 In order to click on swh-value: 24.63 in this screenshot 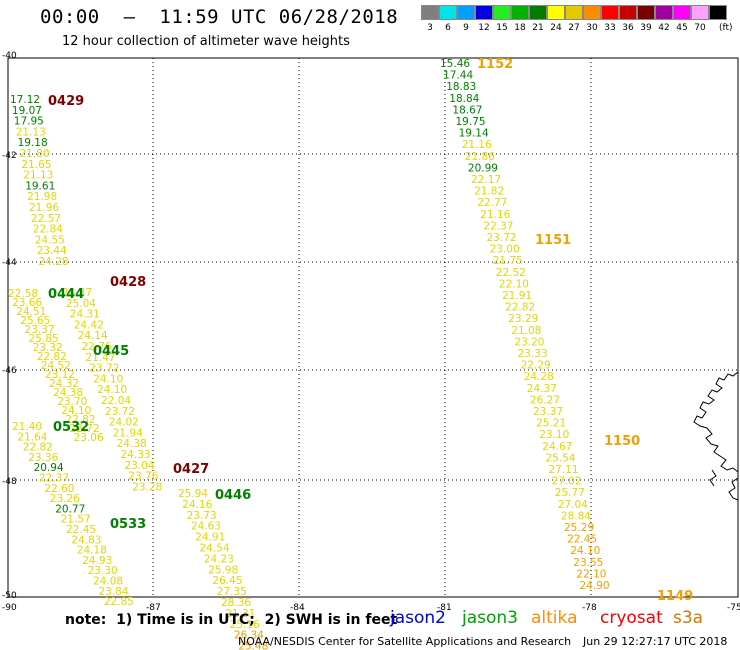, I will do `click(206, 527)`.